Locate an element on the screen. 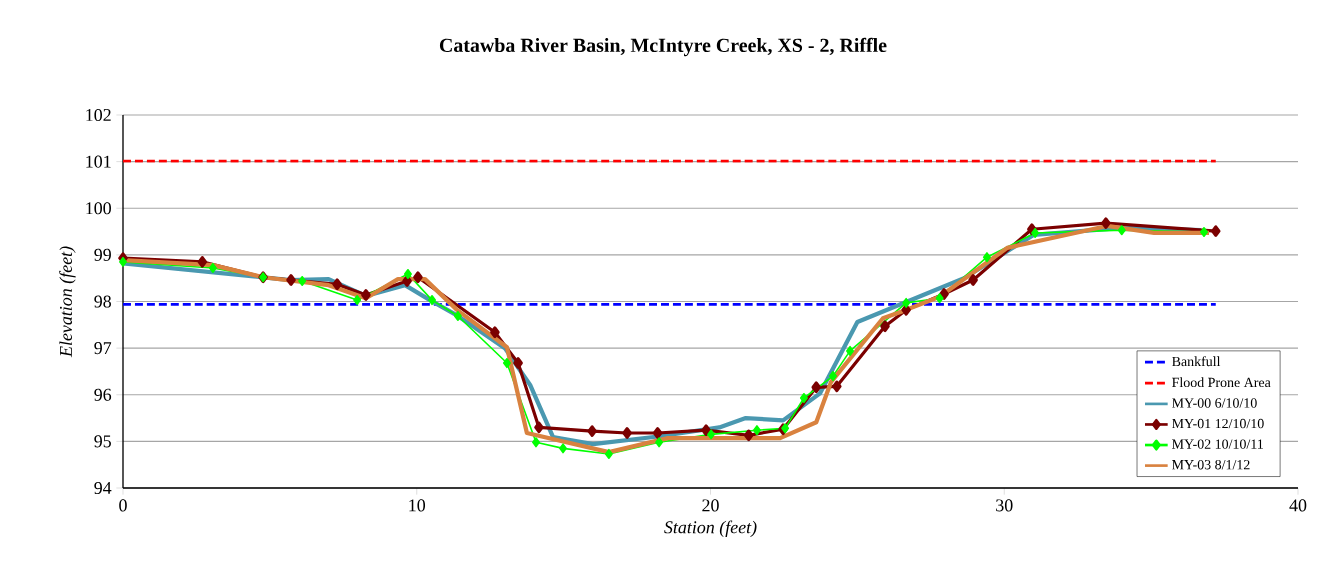  y-tick-label: 102 is located at coordinates (98, 115).